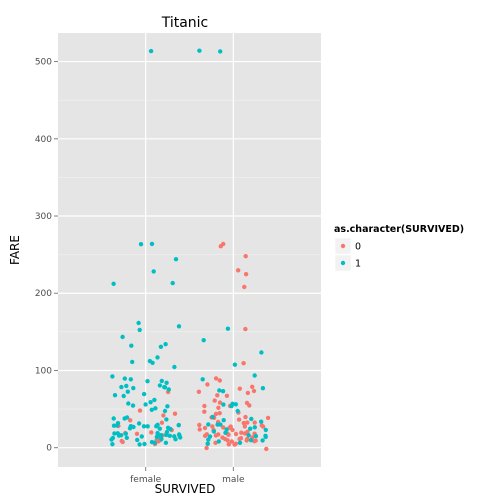 Image resolution: width=504 pixels, height=504 pixels. I want to click on x-tick-label: female, so click(145, 480).